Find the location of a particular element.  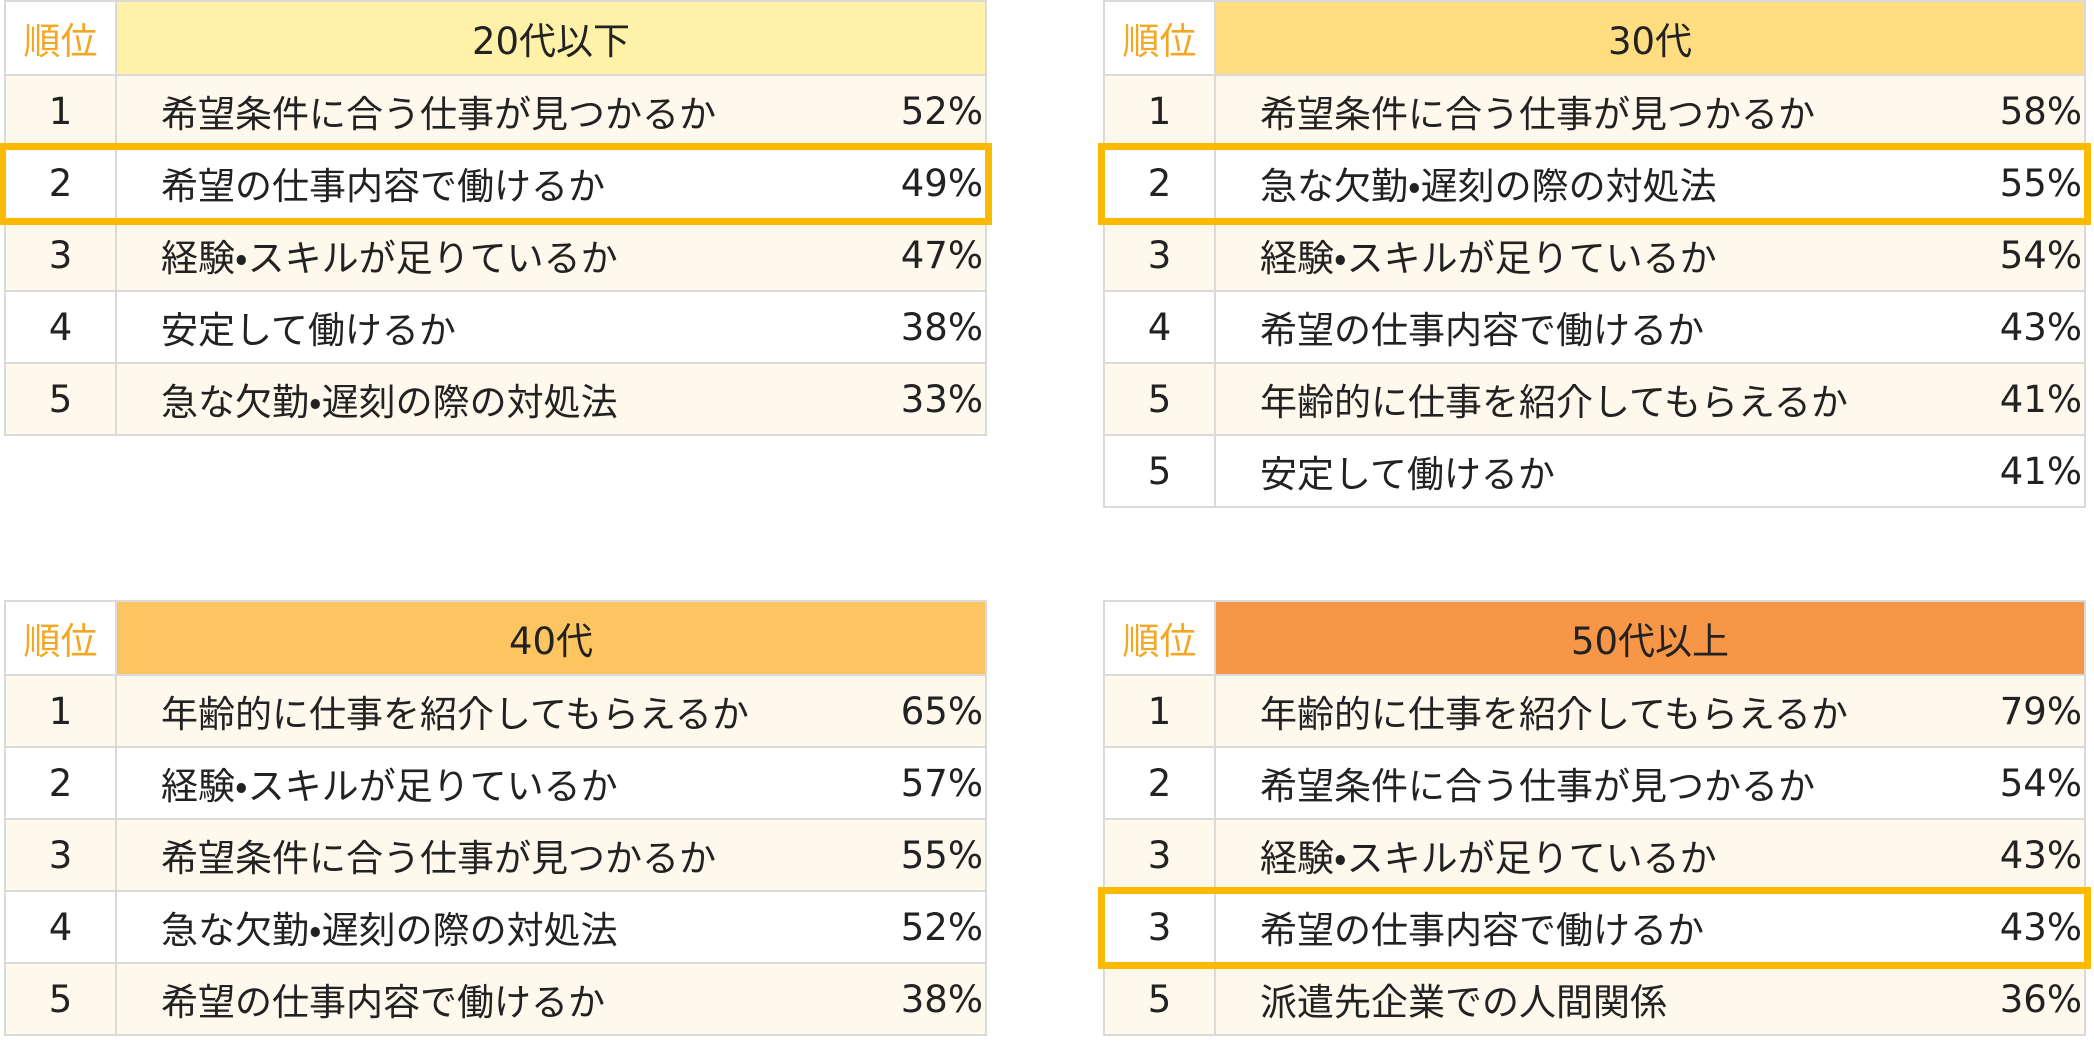

table-row: 2 経験・スキルが足りているか 57% is located at coordinates (495, 784).